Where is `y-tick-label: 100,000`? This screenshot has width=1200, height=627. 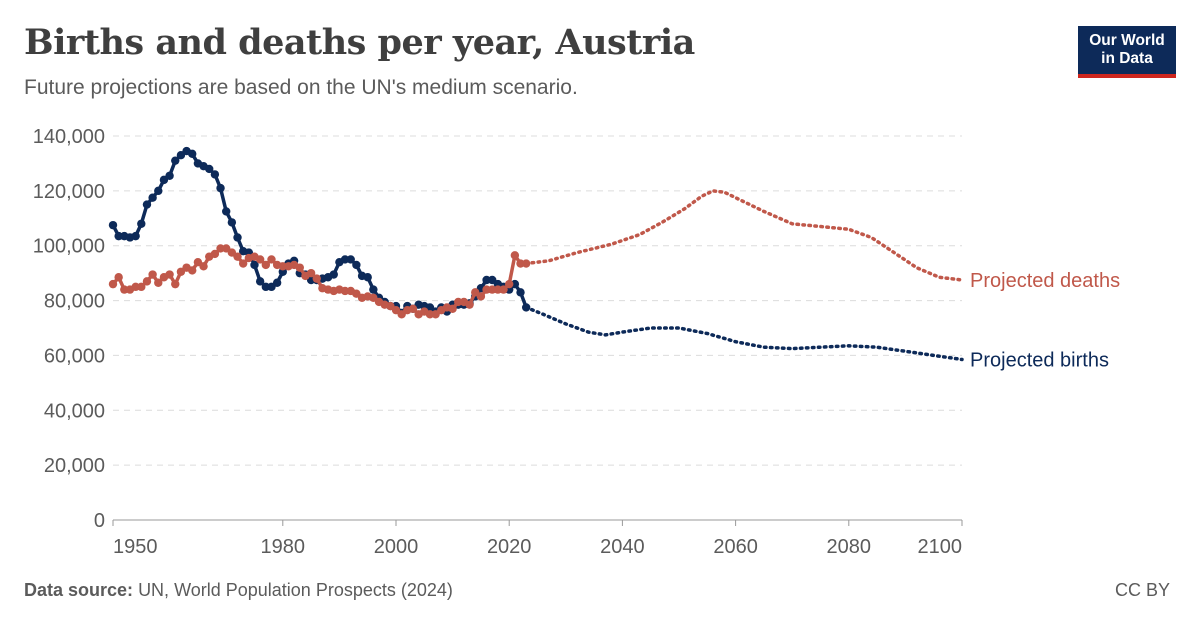 y-tick-label: 100,000 is located at coordinates (69, 247).